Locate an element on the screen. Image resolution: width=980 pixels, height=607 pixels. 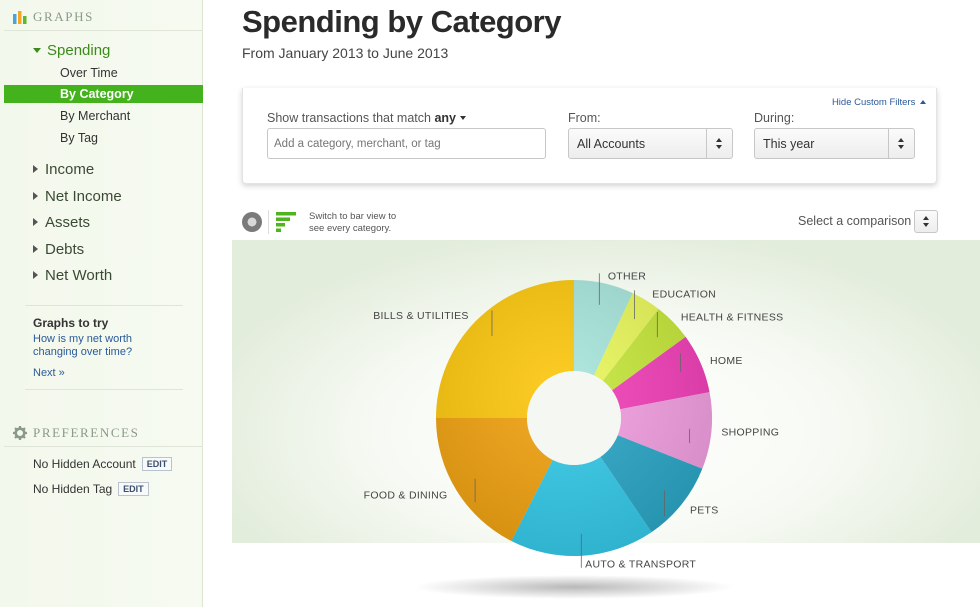
chevron-down-icon is located at coordinates (37, 50).